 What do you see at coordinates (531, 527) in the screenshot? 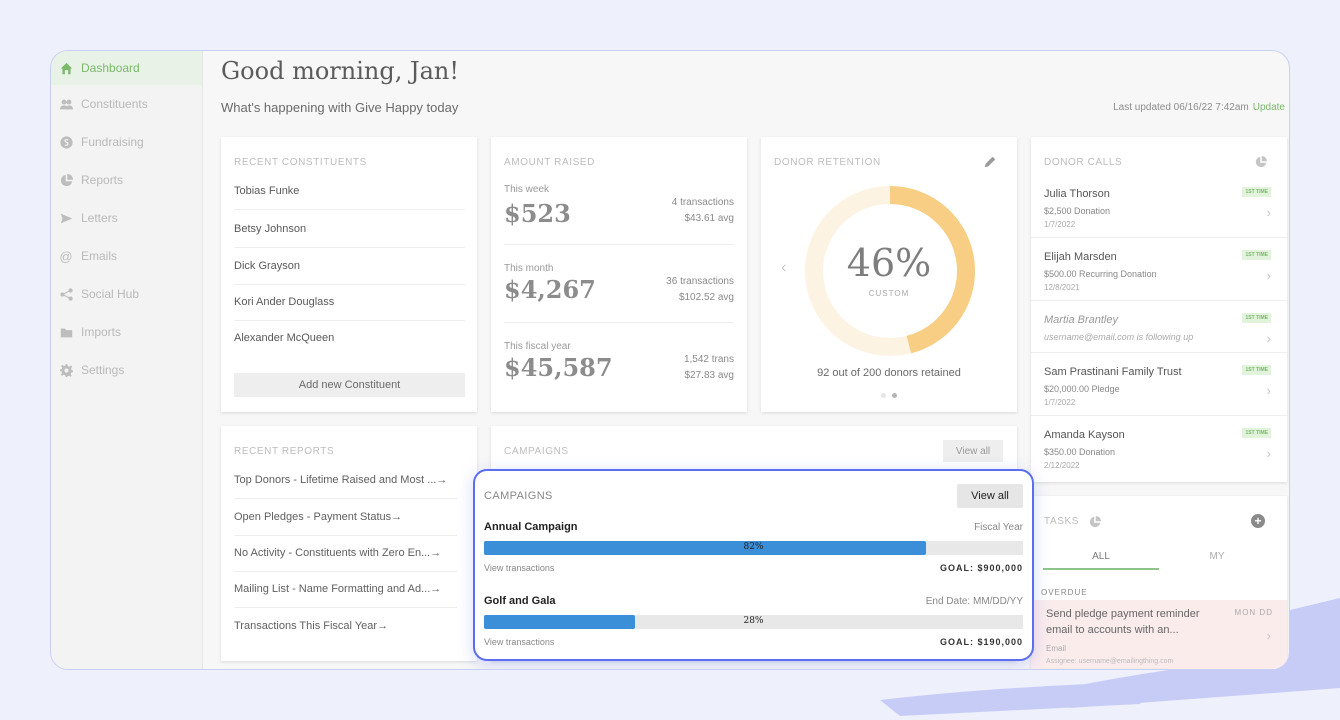
I see `campaign-name: Annual Campaign` at bounding box center [531, 527].